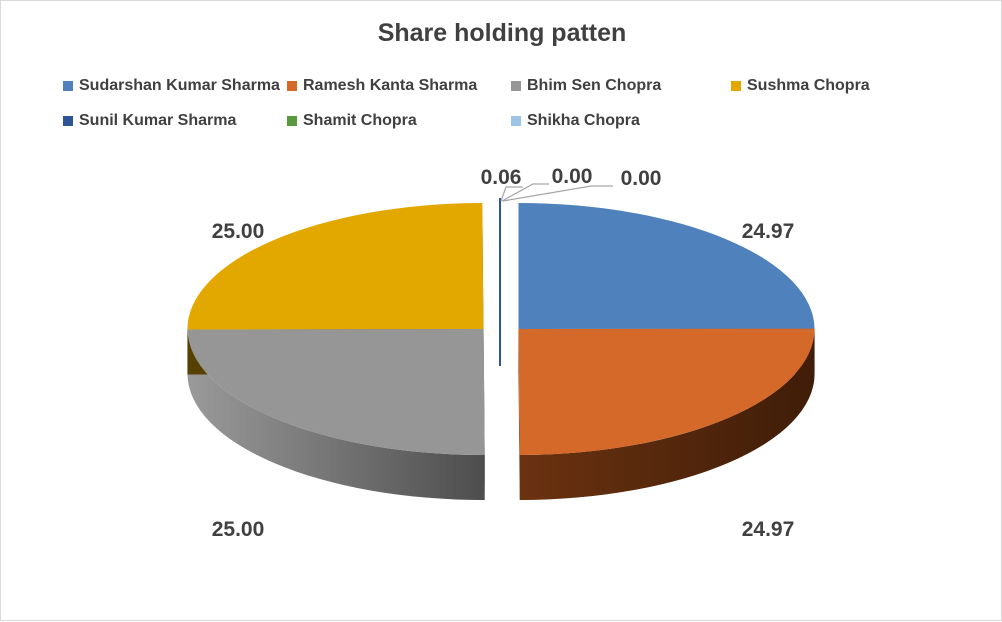 This screenshot has width=1002, height=622. What do you see at coordinates (238, 231) in the screenshot?
I see `data-label-sushma-chopra: 25.00` at bounding box center [238, 231].